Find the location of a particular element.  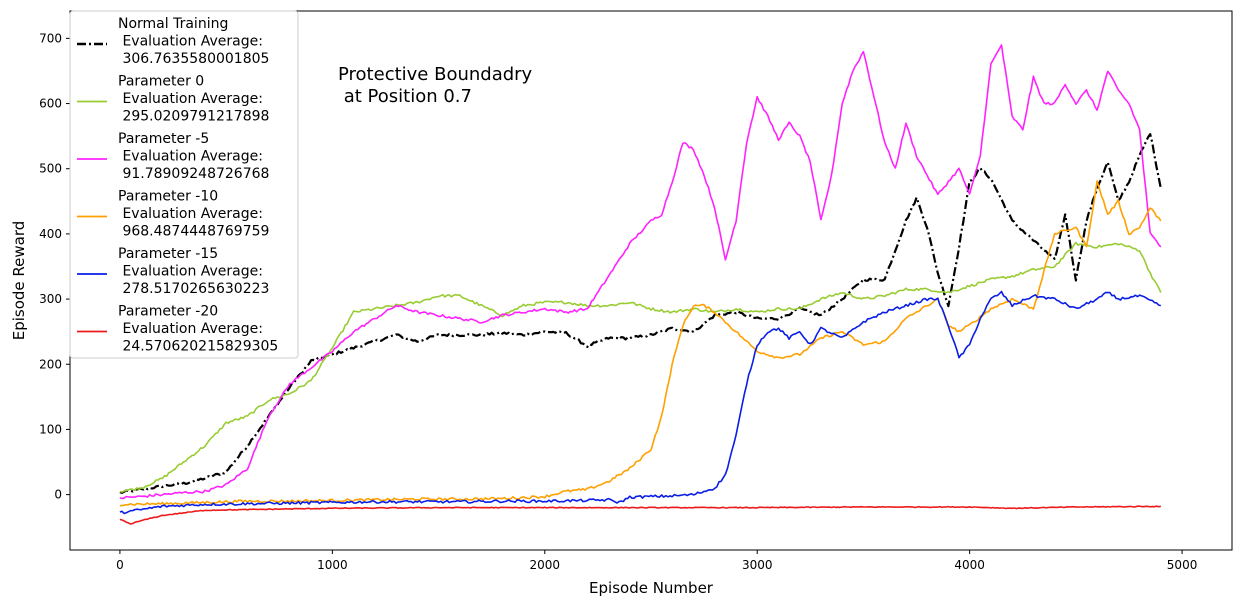

y-axis-ticks: 0 100 200 300 400 500 600 700 is located at coordinates (54, 266).